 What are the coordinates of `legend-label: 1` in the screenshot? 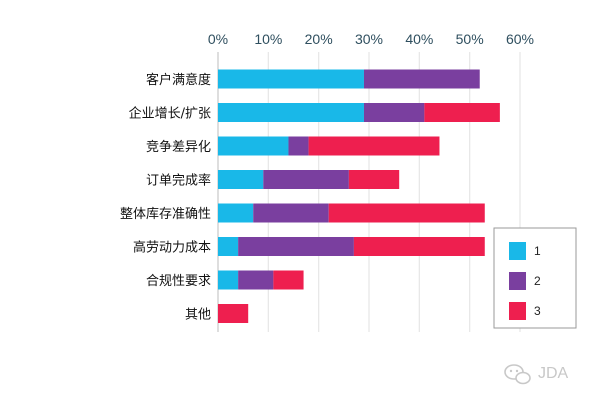 It's located at (537, 251).